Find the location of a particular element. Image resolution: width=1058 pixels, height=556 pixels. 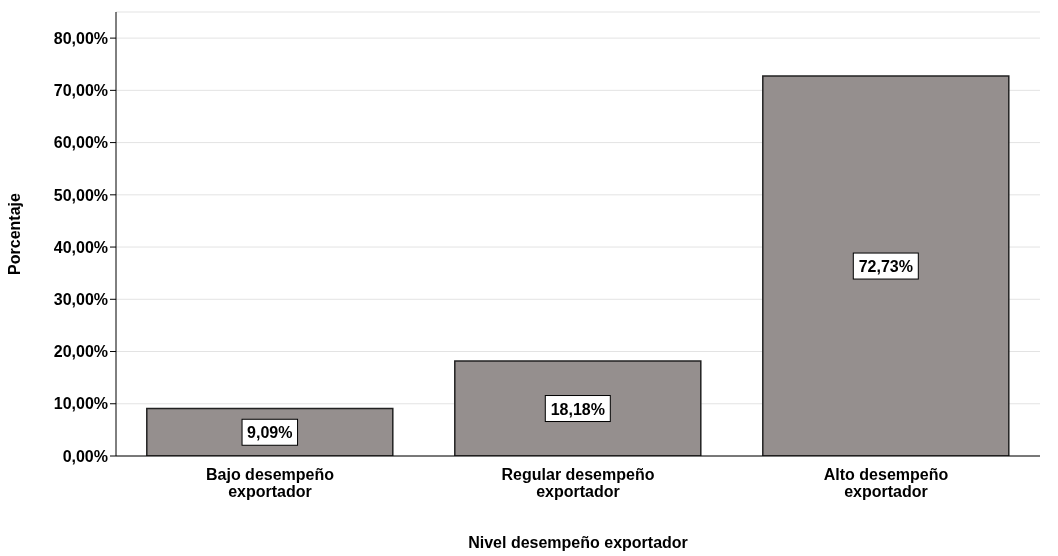

y-tick-label: 70,00% is located at coordinates (80, 91).